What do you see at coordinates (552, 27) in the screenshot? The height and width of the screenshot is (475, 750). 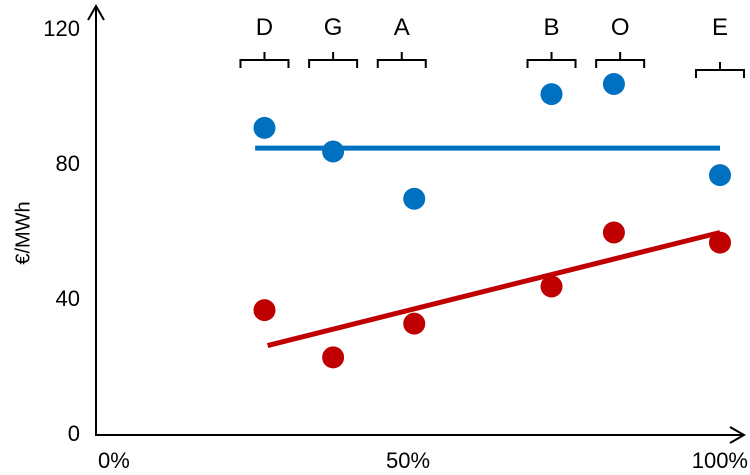 I see `group-label: B` at bounding box center [552, 27].